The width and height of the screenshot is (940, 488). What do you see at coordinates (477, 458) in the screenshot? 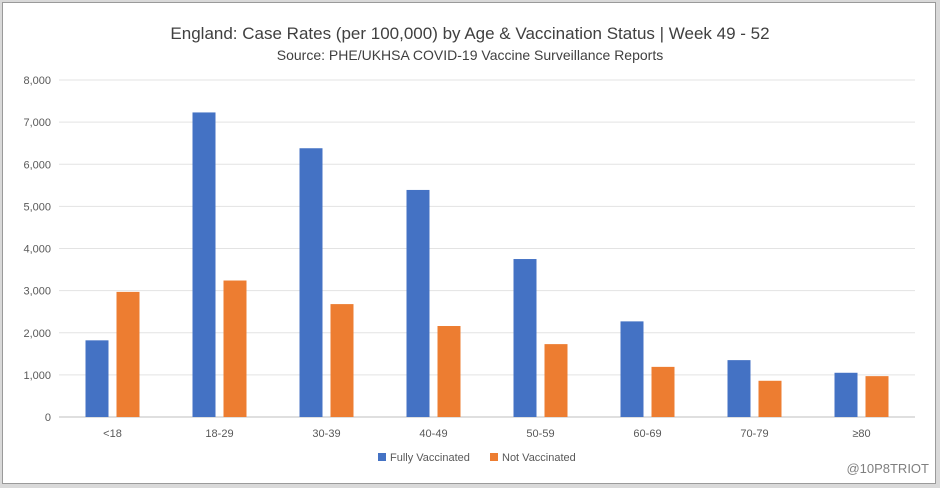
I see `legend: Fully Vaccinated Not Vaccinated` at bounding box center [477, 458].